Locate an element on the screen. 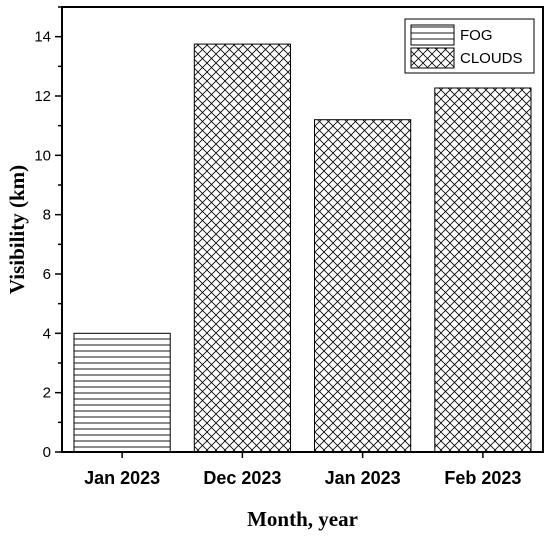 This screenshot has width=550, height=540. x-axis-title: Month, year is located at coordinates (302, 519).